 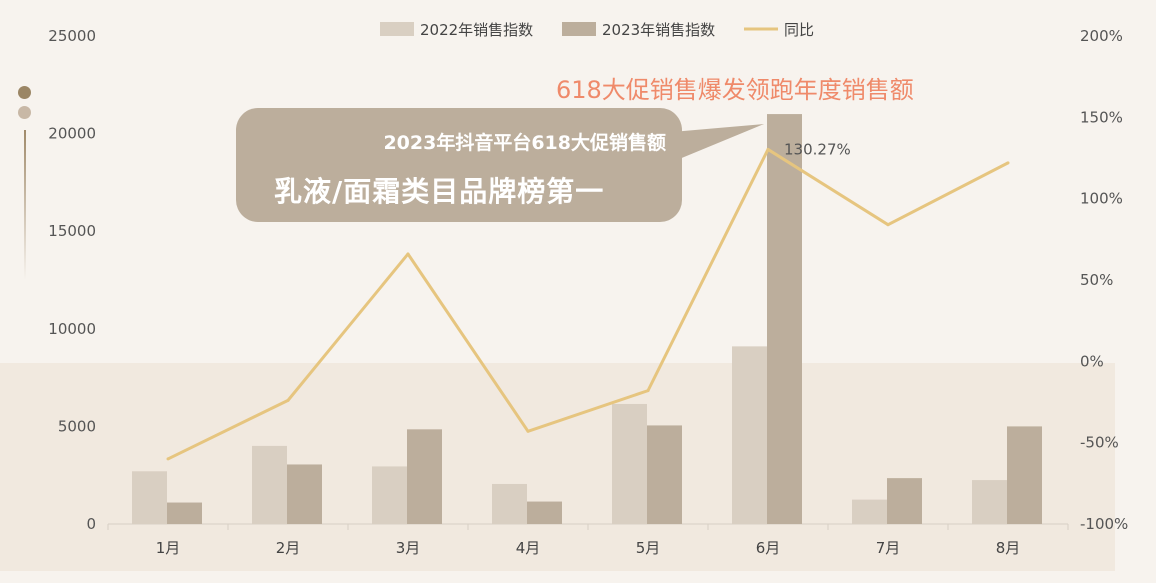 I want to click on callout-title: 乳液/面霜类目品牌榜第一, so click(x=439, y=191).